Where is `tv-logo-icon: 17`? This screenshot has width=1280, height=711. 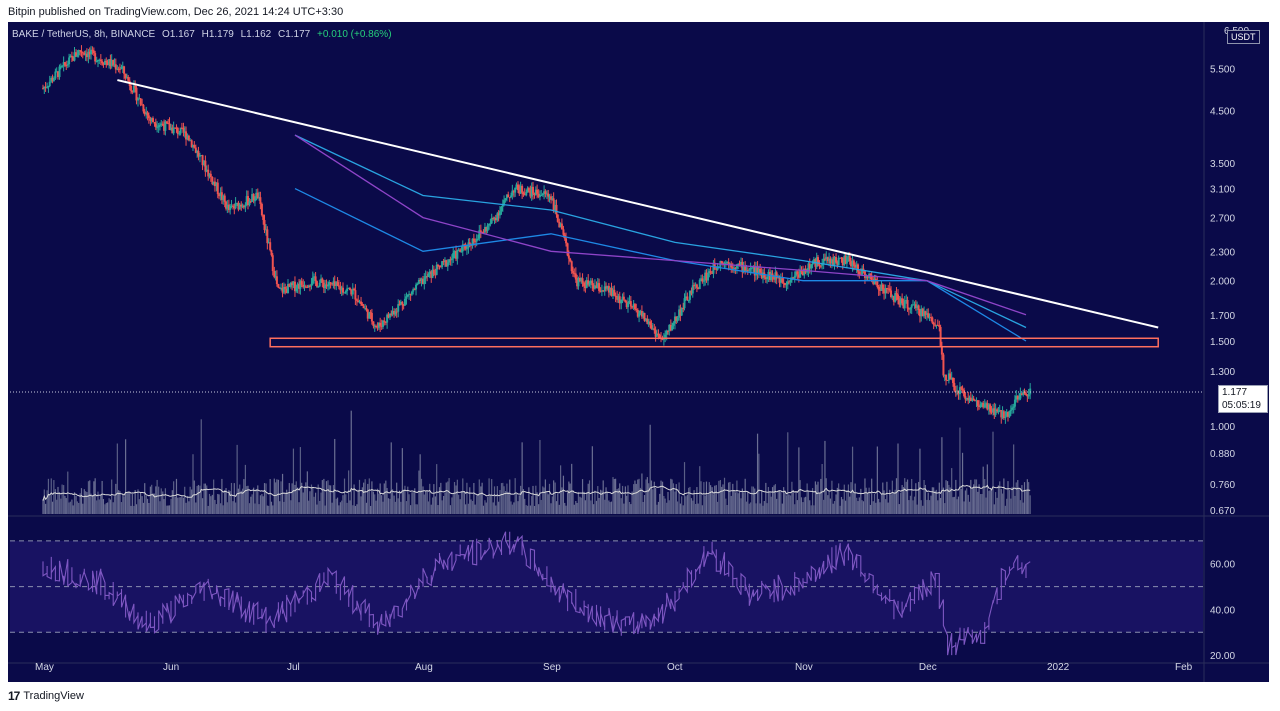
tv-logo-icon: 17 is located at coordinates (14, 696).